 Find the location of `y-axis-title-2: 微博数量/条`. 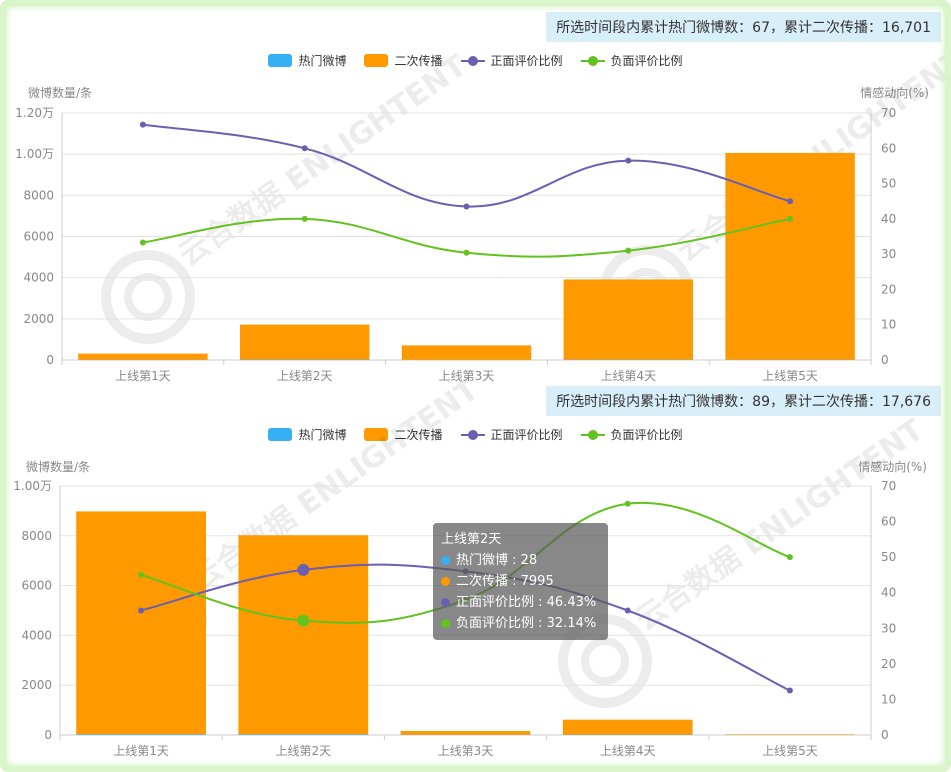

y-axis-title-2: 微博数量/条 is located at coordinates (58, 467).